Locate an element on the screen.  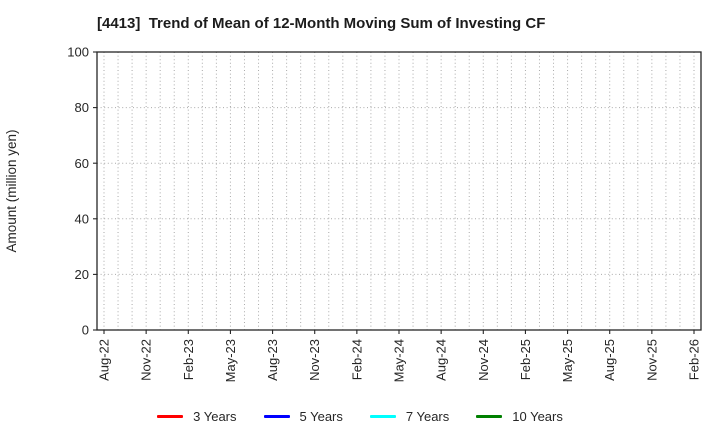
x-tick-label: May-23 is located at coordinates (230, 360).